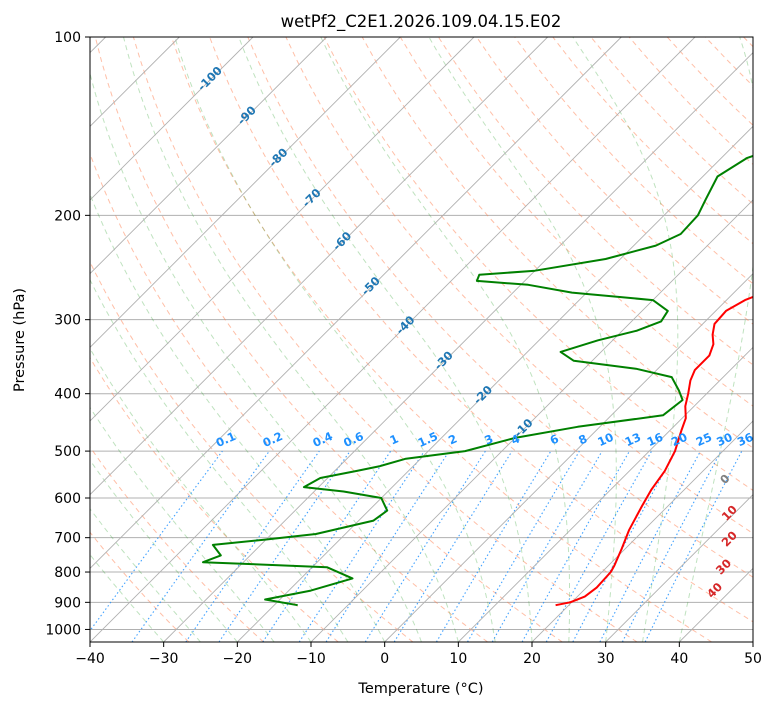 The image size is (775, 708). Describe the element at coordinates (655, 439) in the screenshot. I see `mixing-ratio-label: 16` at that location.